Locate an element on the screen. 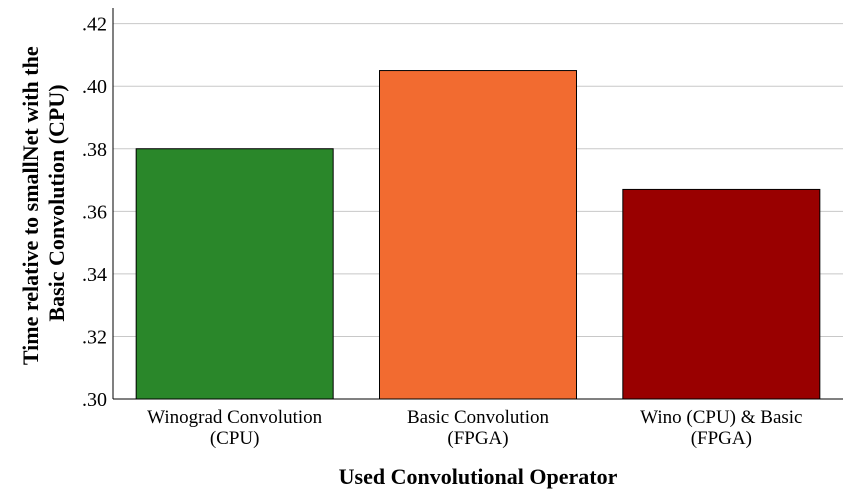 This screenshot has width=854, height=504. x-category-label-line: Winograd Convolution is located at coordinates (234, 417).